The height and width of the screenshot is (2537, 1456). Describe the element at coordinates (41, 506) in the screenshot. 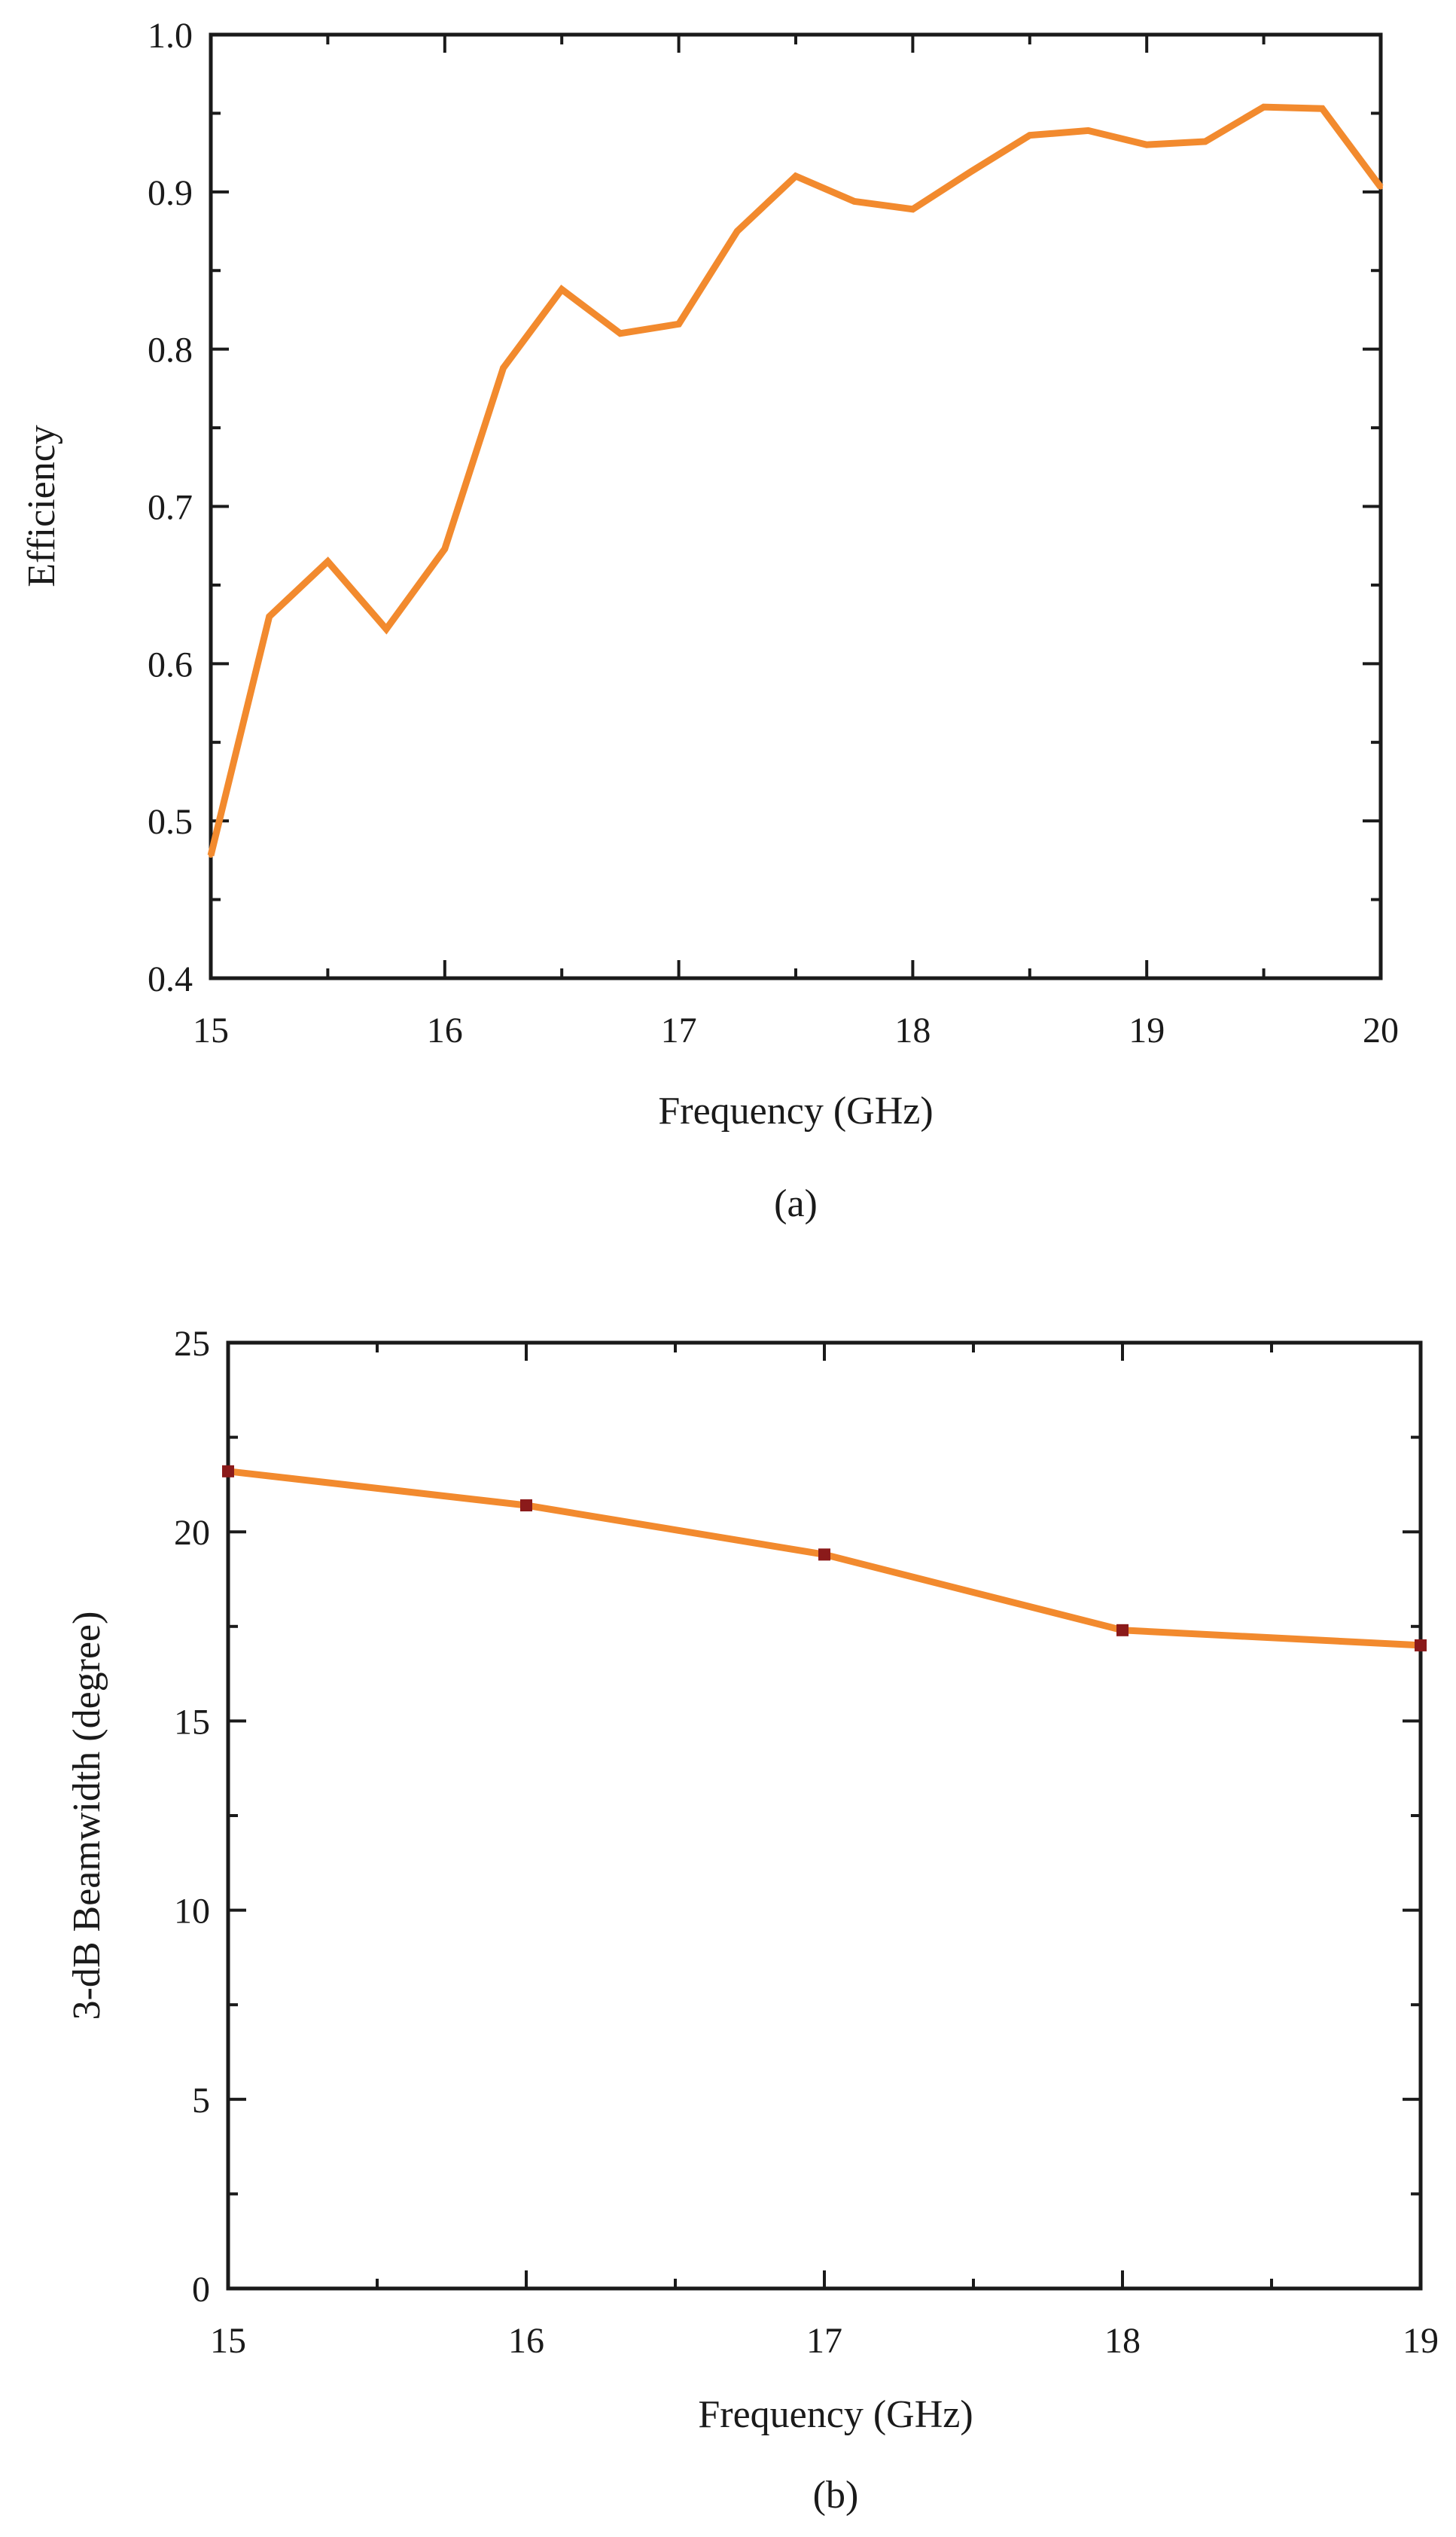

I see `y-axis-title: Efficiency` at that location.